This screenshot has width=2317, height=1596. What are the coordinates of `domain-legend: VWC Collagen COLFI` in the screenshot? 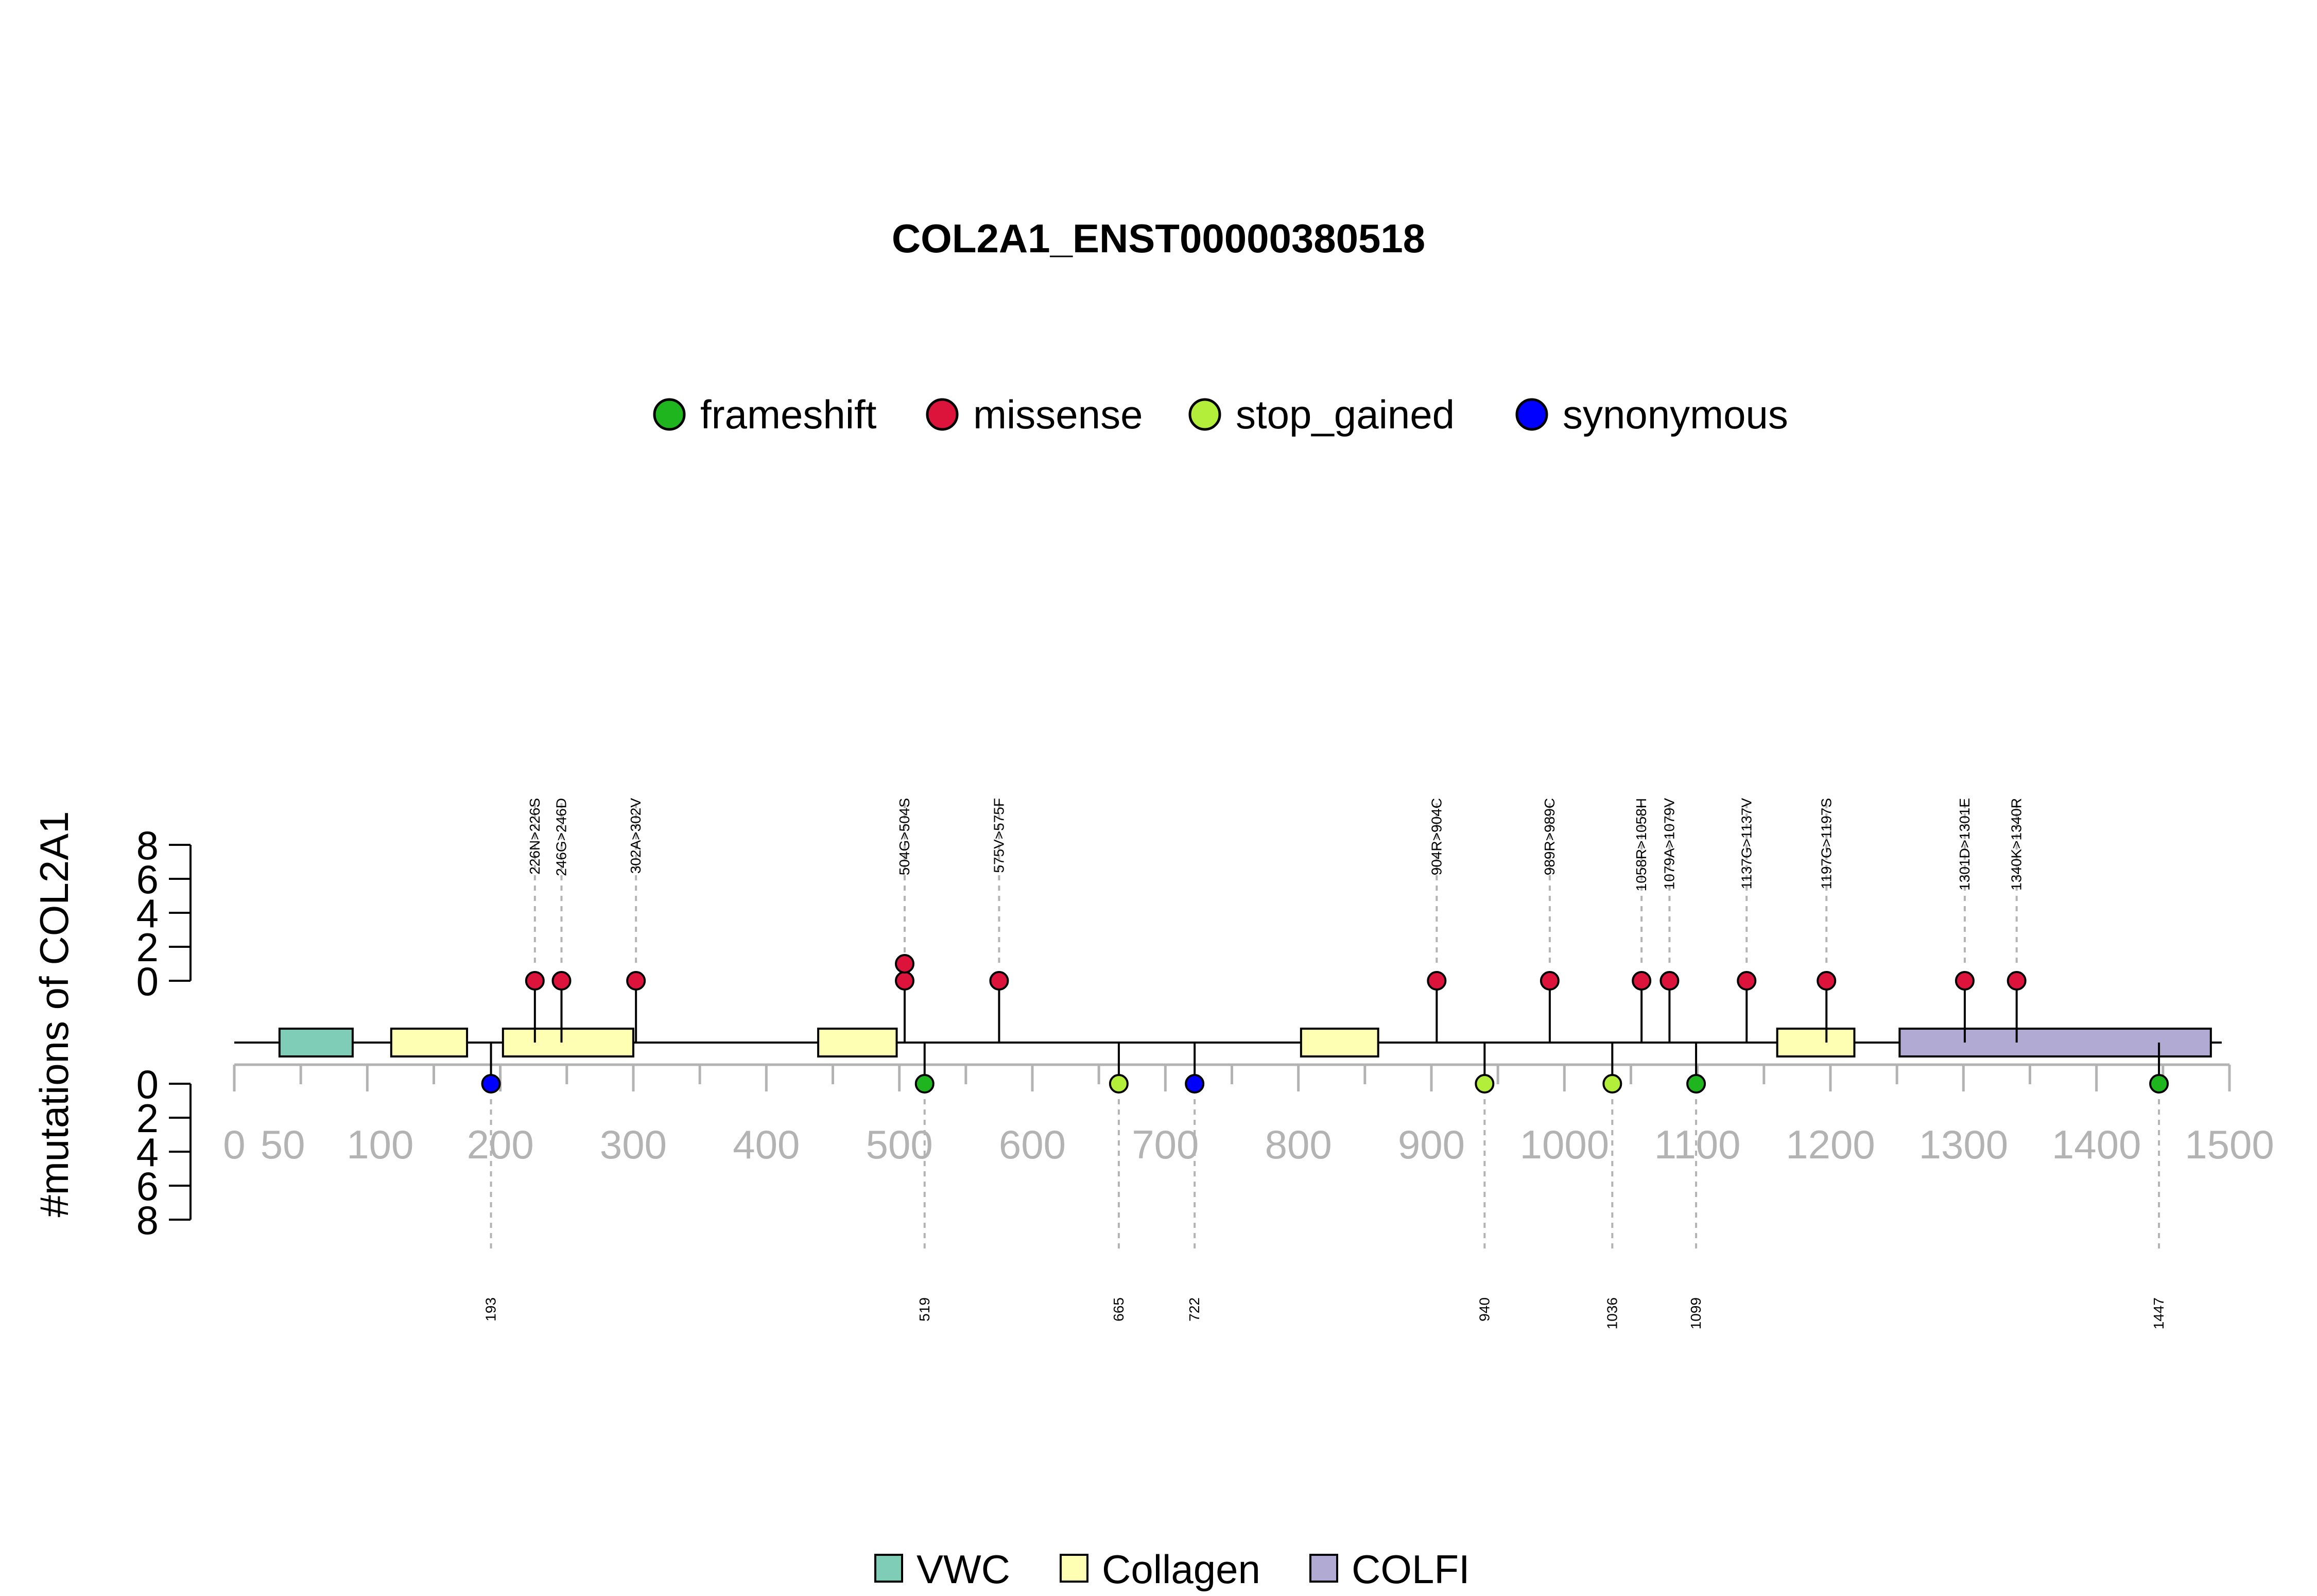 It's located at (1172, 1570).